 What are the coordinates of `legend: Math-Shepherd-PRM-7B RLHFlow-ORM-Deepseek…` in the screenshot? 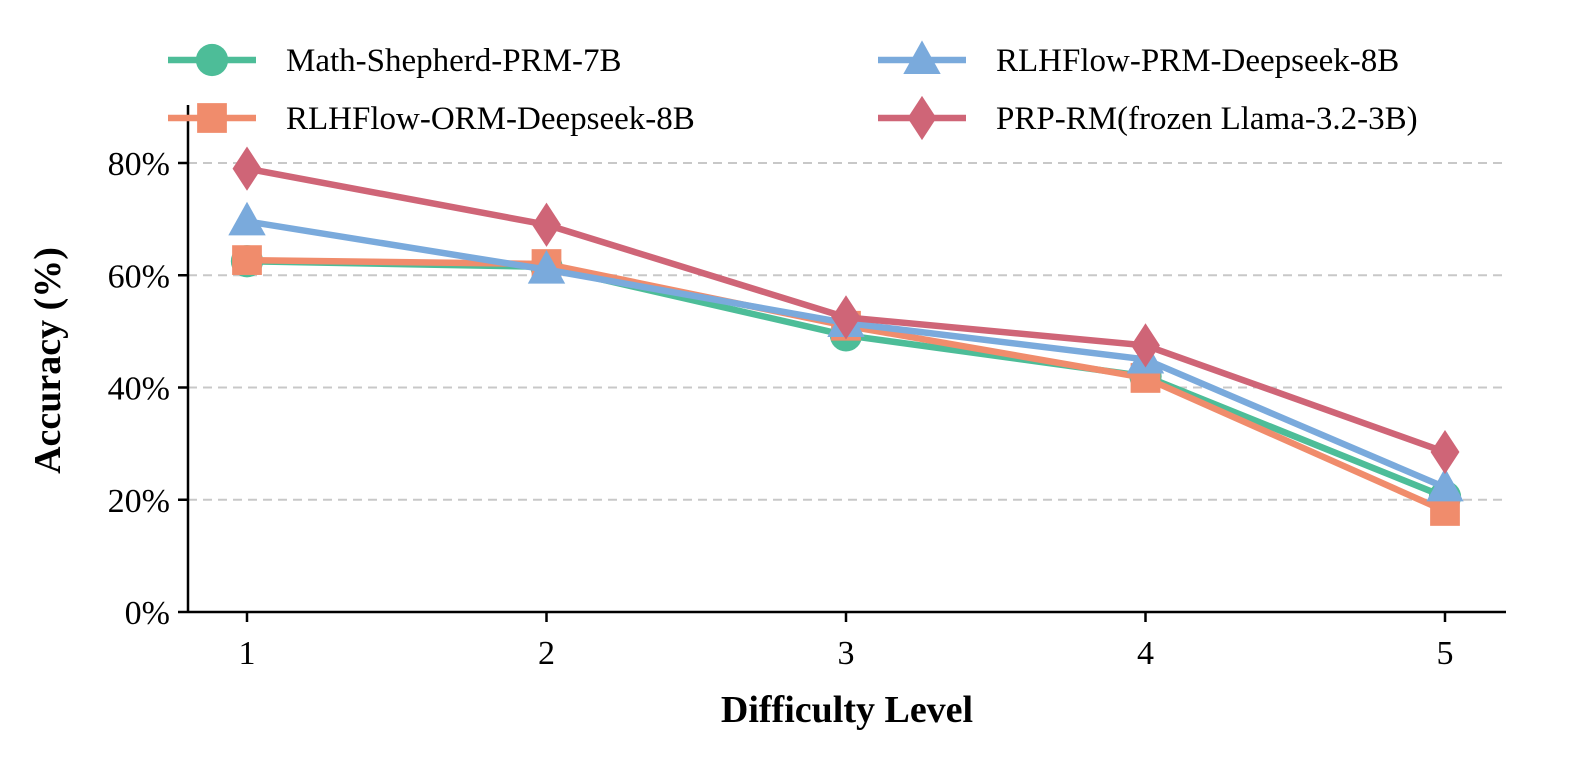 It's located at (793, 90).